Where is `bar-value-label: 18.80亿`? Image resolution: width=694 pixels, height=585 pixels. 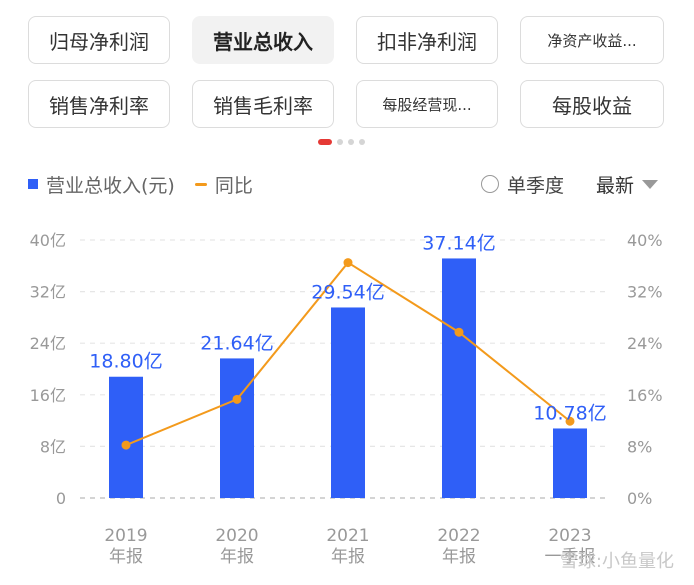
bar-value-label: 18.80亿 is located at coordinates (125, 362).